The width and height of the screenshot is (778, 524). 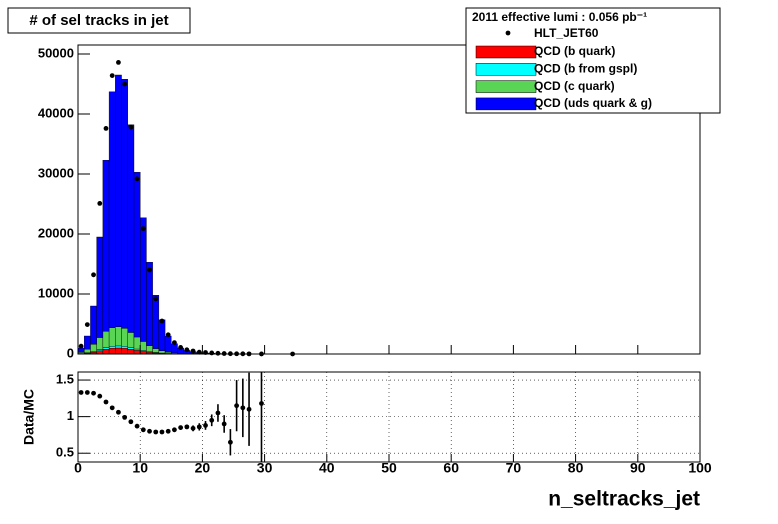 I want to click on legend-marker, so click(x=508, y=33).